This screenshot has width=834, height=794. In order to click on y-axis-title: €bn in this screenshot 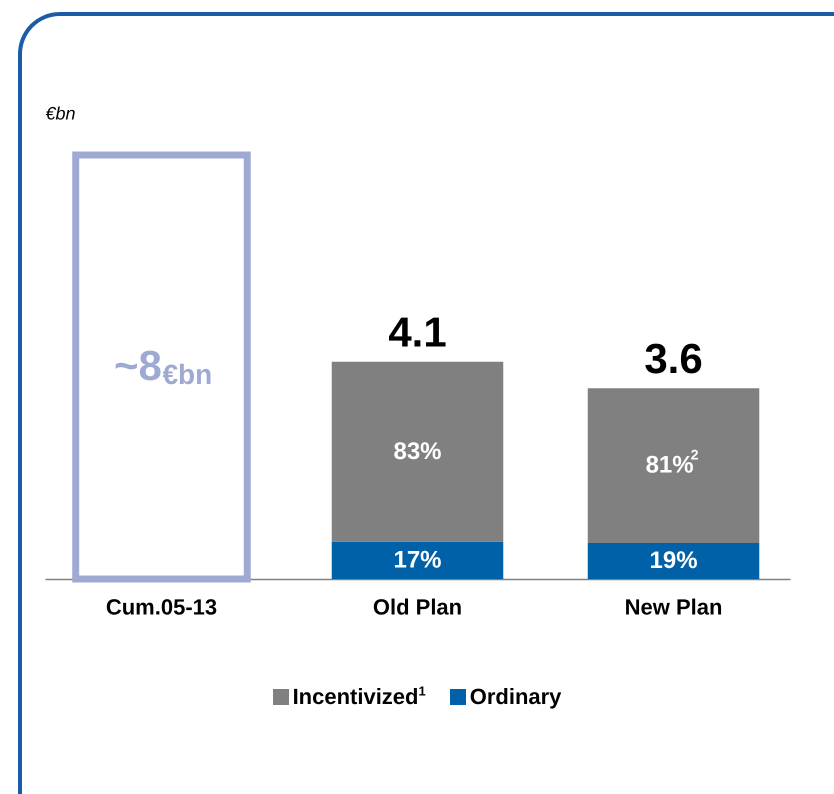, I will do `click(61, 114)`.